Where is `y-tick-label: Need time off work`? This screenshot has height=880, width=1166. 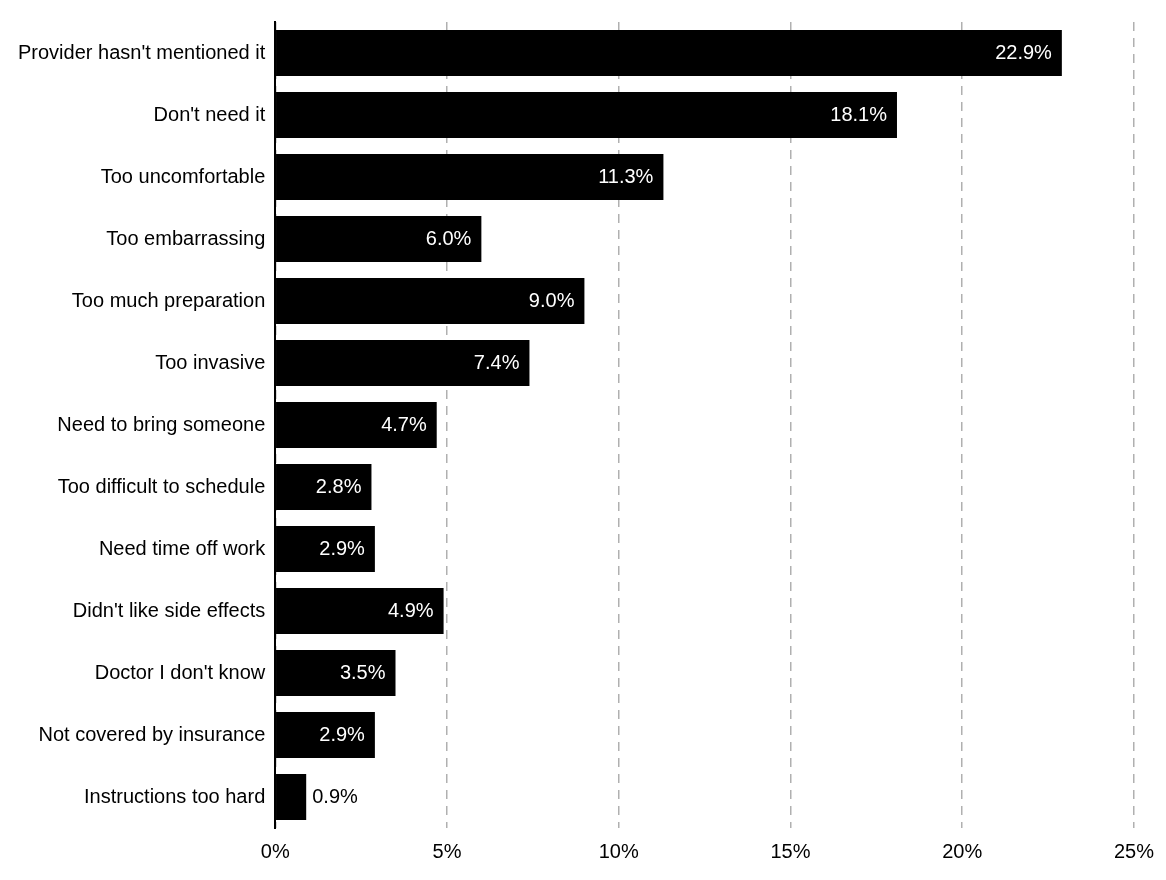
y-tick-label: Need time off work is located at coordinates (182, 547).